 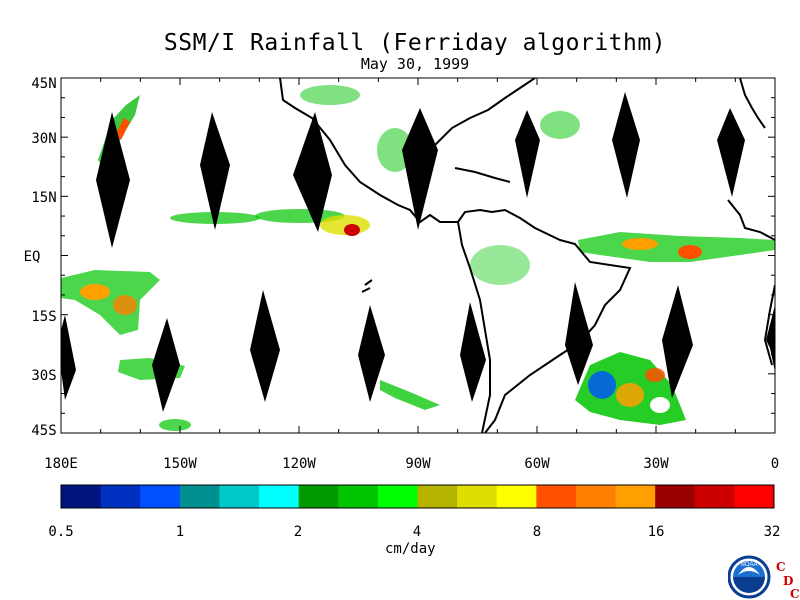 I want to click on coast-sa-east, so click(x=558, y=320).